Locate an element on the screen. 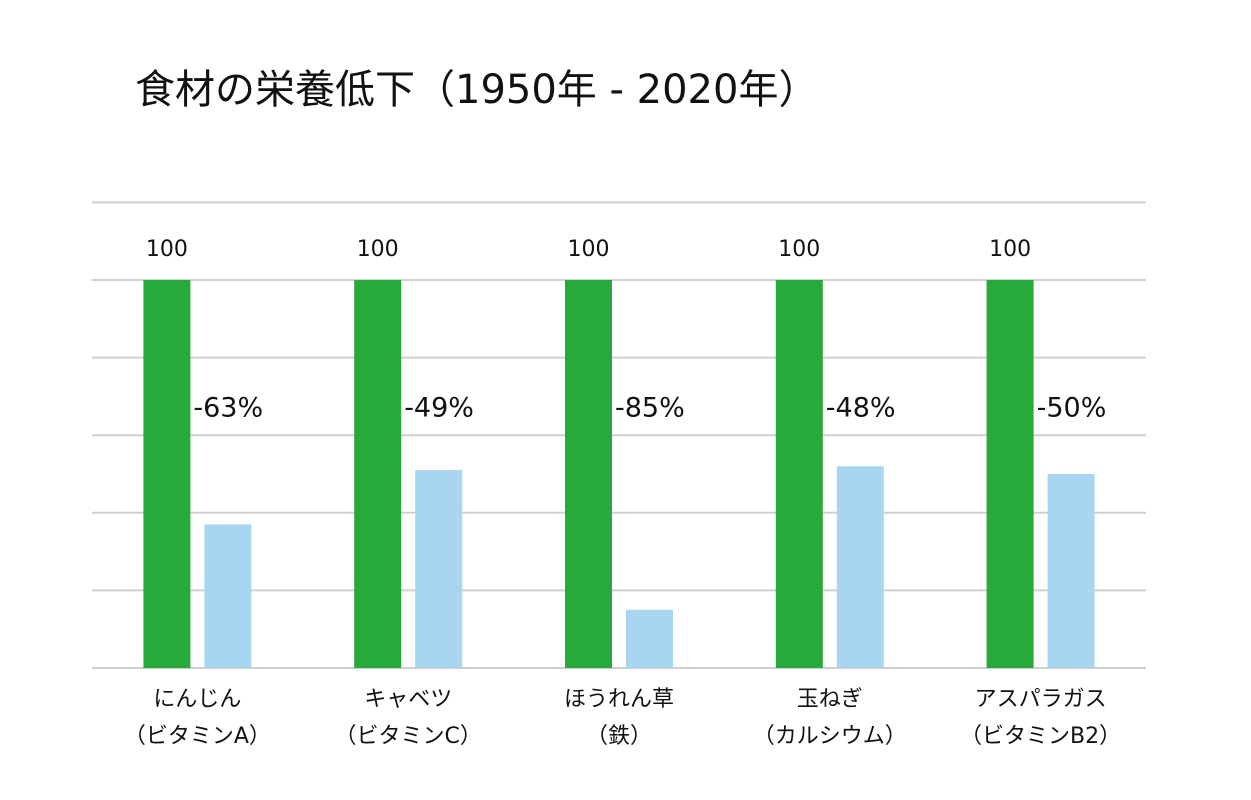 The image size is (1251, 800). annotation: -50% is located at coordinates (1072, 408).